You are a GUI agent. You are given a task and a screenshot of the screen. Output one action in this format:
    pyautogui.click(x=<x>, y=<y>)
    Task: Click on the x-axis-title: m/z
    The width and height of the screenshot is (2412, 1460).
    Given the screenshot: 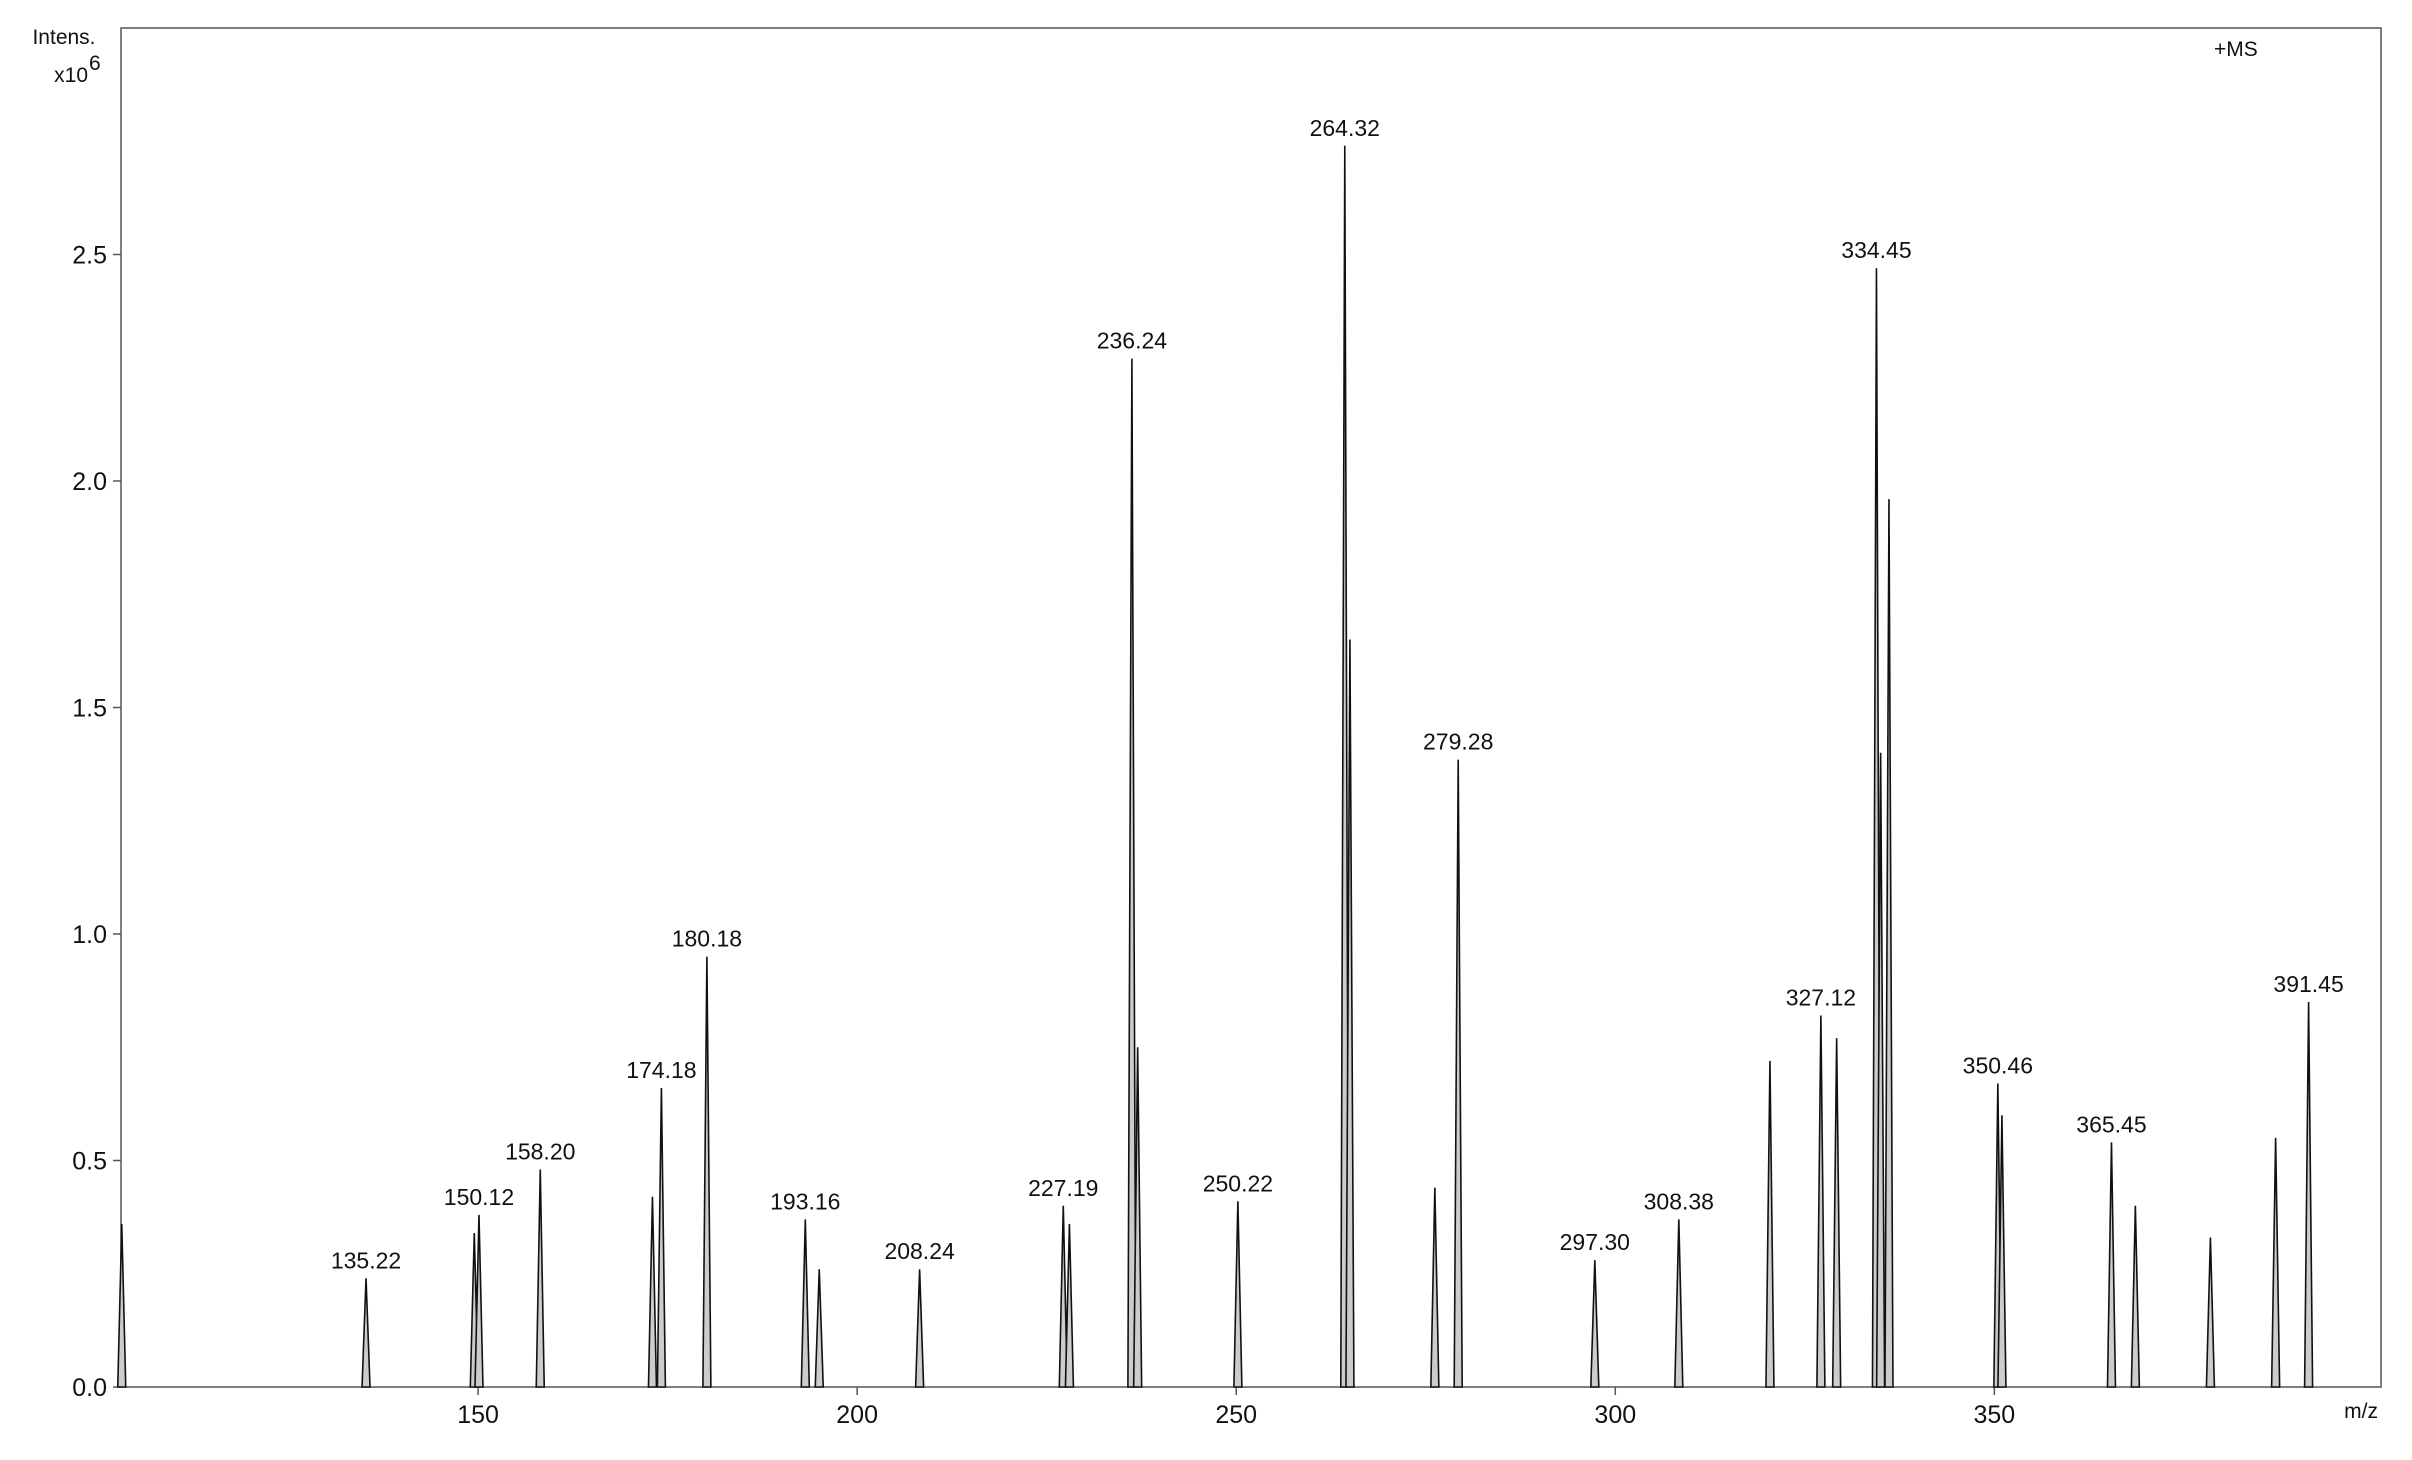 What is the action you would take?
    pyautogui.click(x=2361, y=1411)
    